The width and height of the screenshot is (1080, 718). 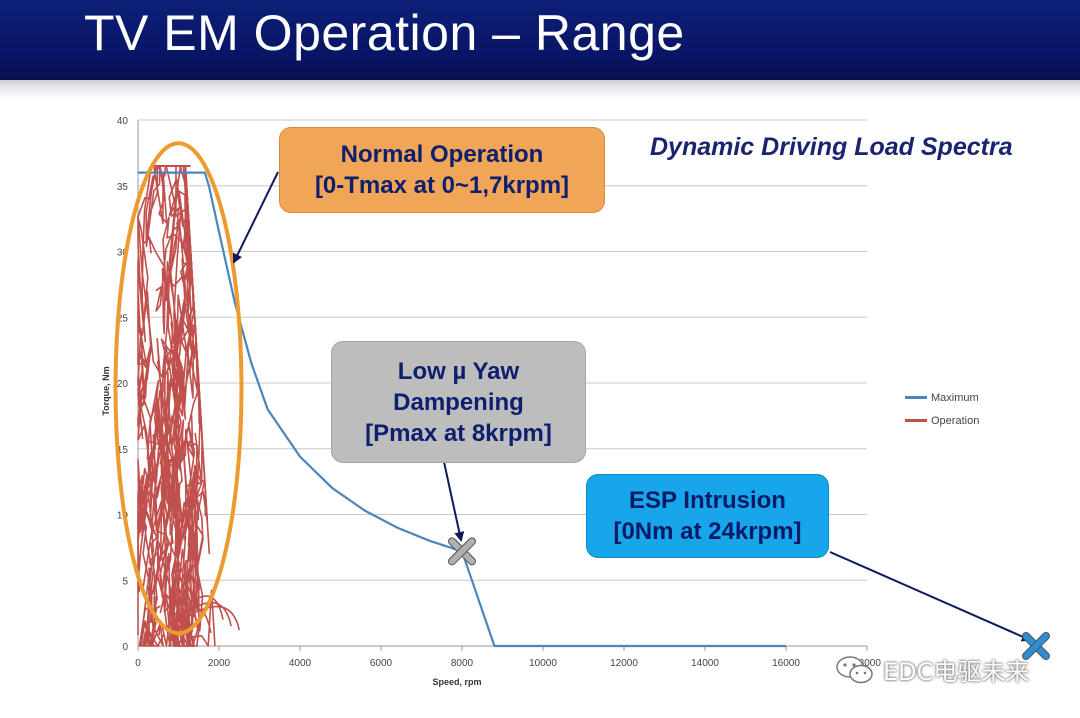 What do you see at coordinates (955, 397) in the screenshot?
I see `legend-label-maximum: Maximum` at bounding box center [955, 397].